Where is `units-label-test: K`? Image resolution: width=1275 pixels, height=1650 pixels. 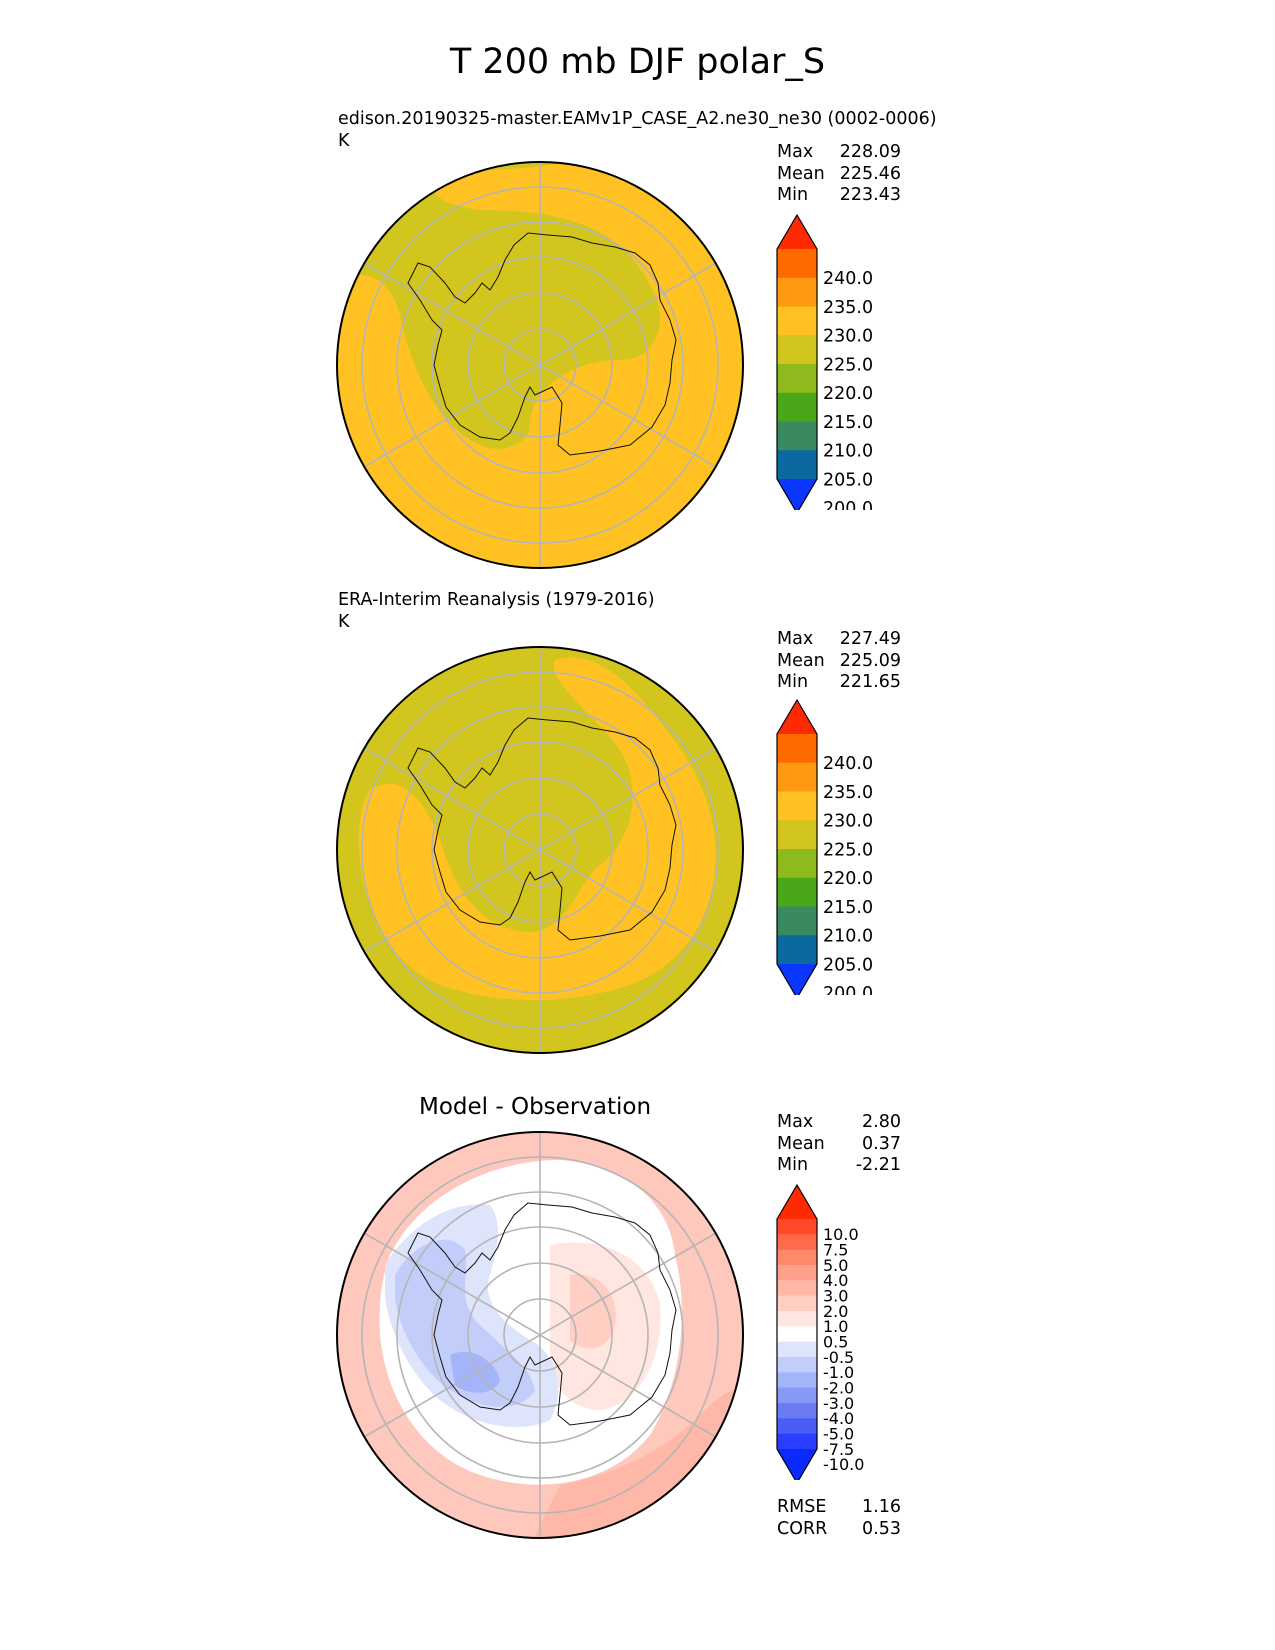 units-label-test: K is located at coordinates (344, 141).